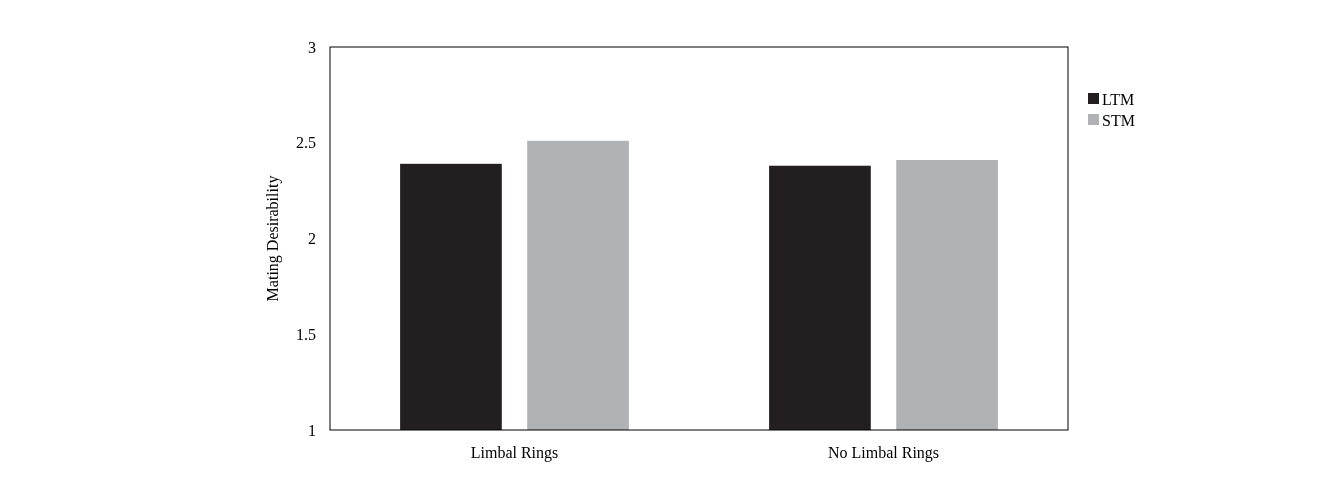 This screenshot has height=489, width=1340. I want to click on y-tick-label: 3, so click(312, 47).